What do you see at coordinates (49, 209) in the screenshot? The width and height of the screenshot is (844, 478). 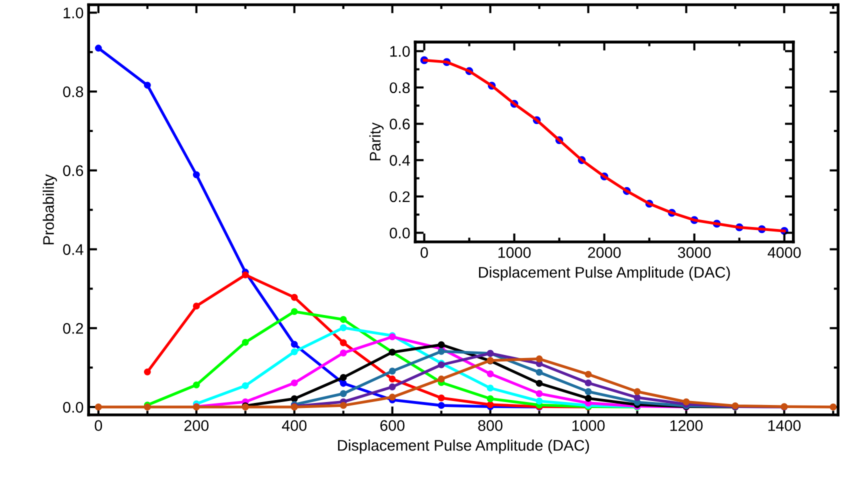 I see `y-axis-title: Probability` at bounding box center [49, 209].